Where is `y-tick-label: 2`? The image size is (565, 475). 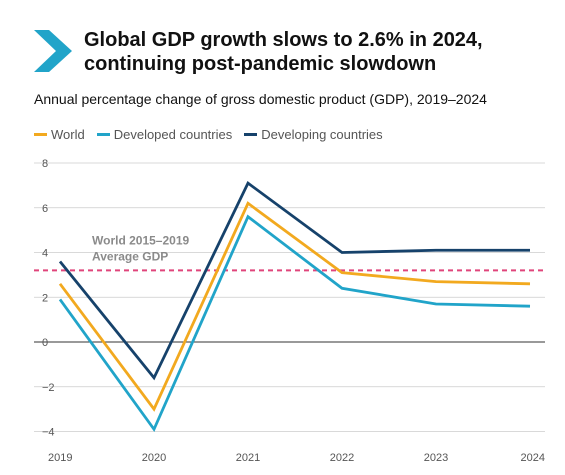 y-tick-label: 2 is located at coordinates (45, 298).